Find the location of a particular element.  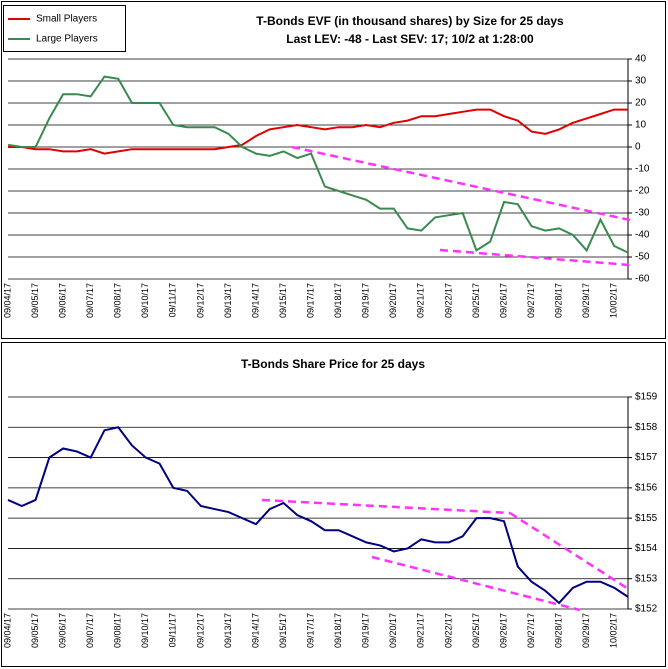

y-tick-label: 20 is located at coordinates (641, 103).